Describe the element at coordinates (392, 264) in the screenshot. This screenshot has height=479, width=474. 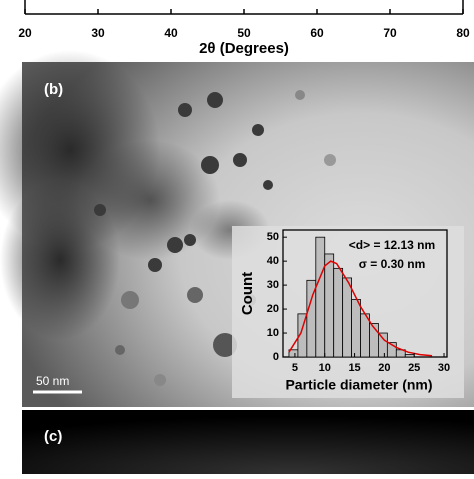
I see `annotation: σ = 0.30 nm` at that location.